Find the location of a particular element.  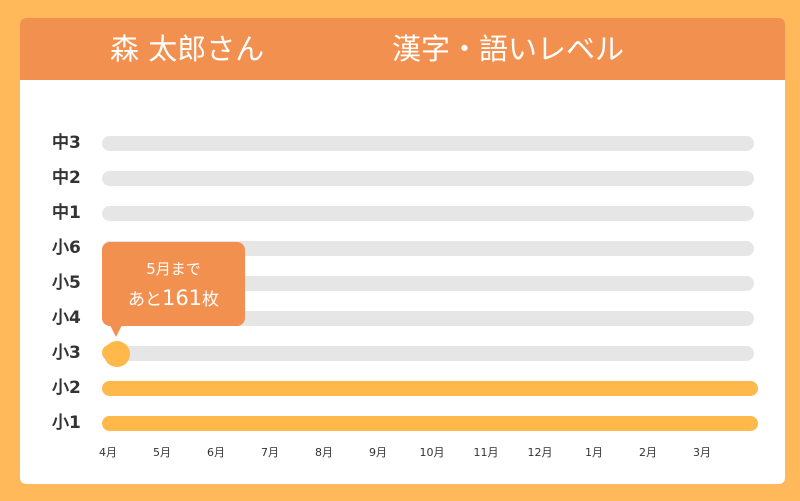

bubble-prefix: あと is located at coordinates (144, 300).